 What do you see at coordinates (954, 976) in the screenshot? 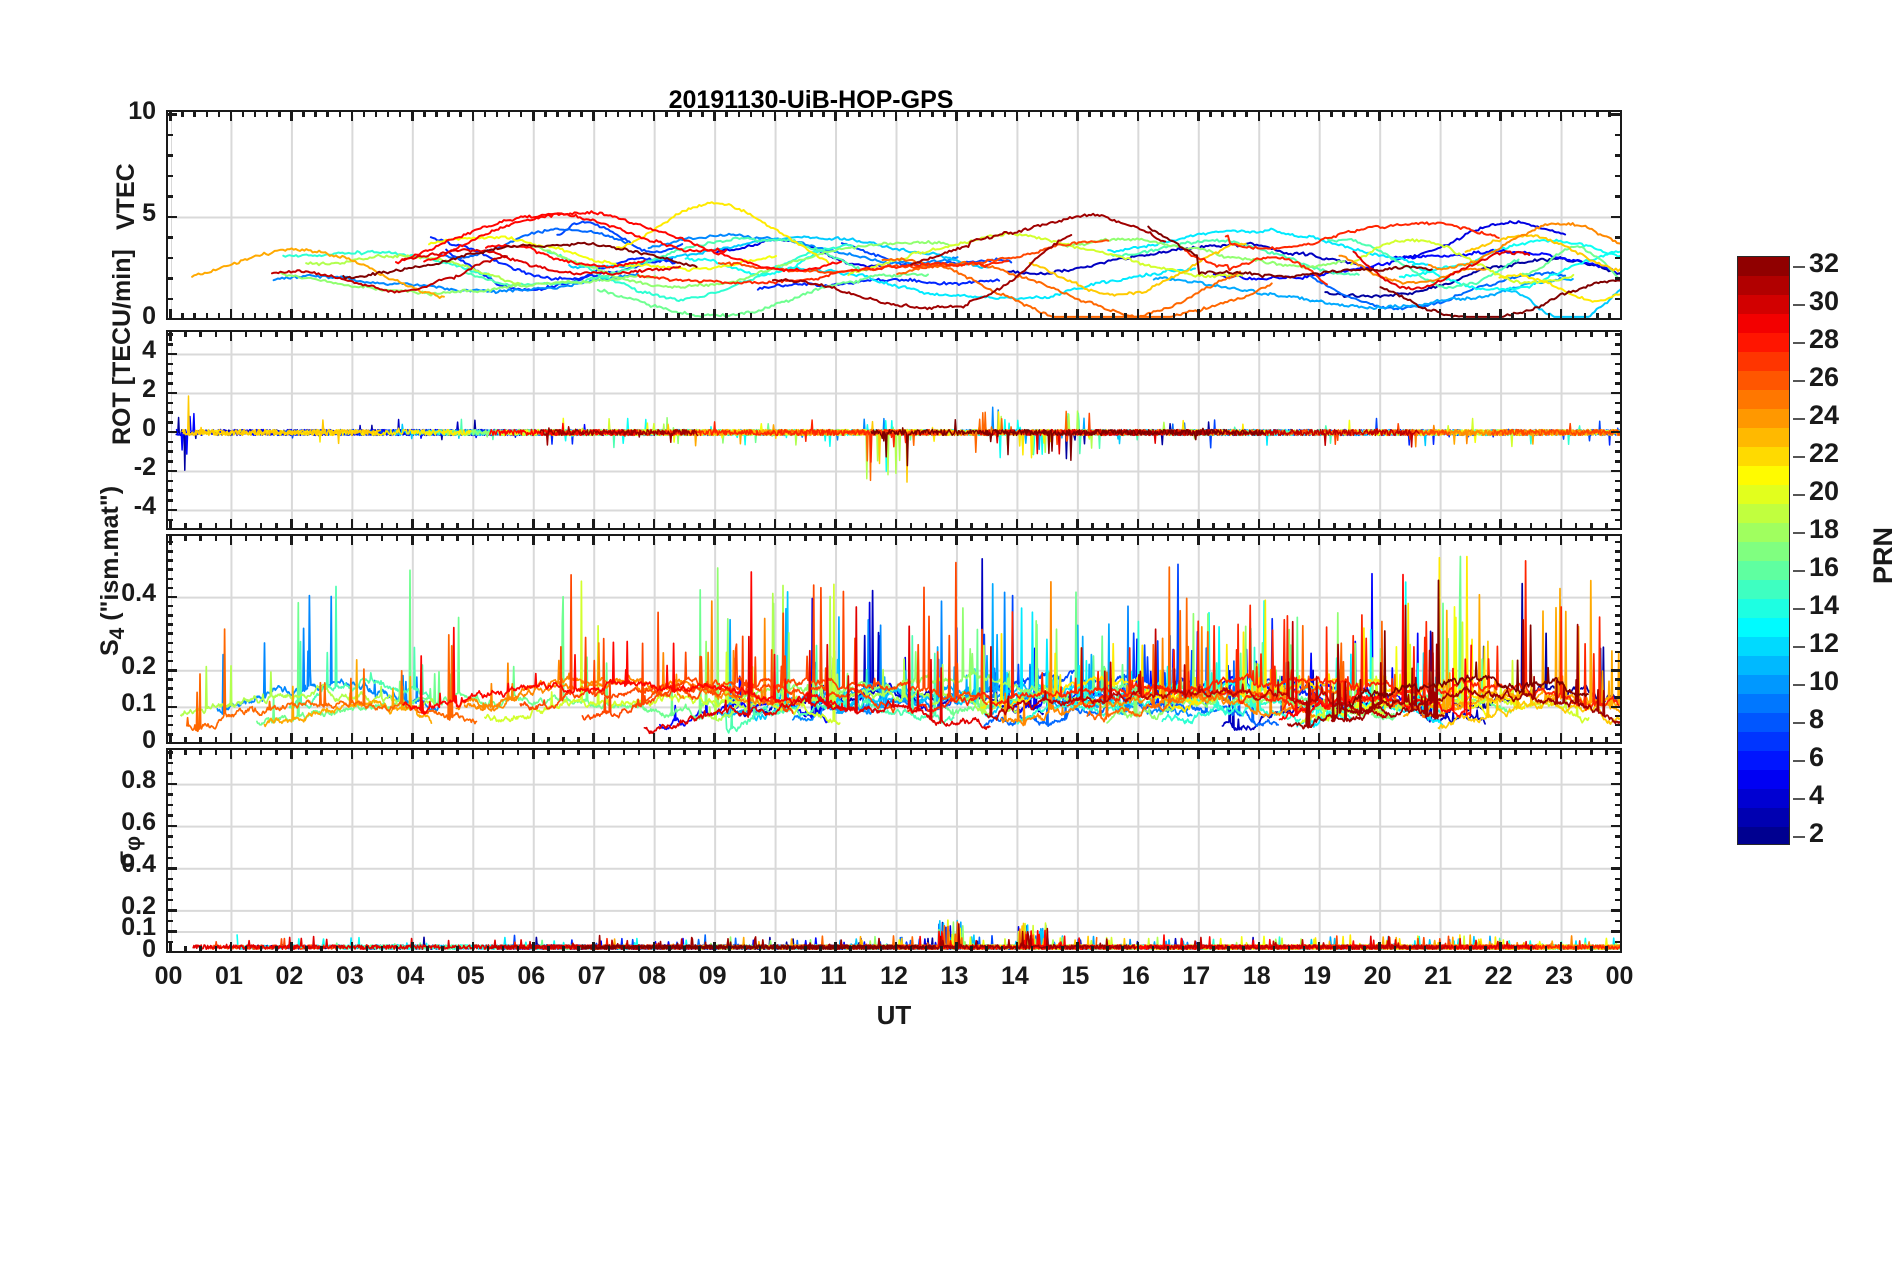
I see `x-tick-label: 13` at bounding box center [954, 976].